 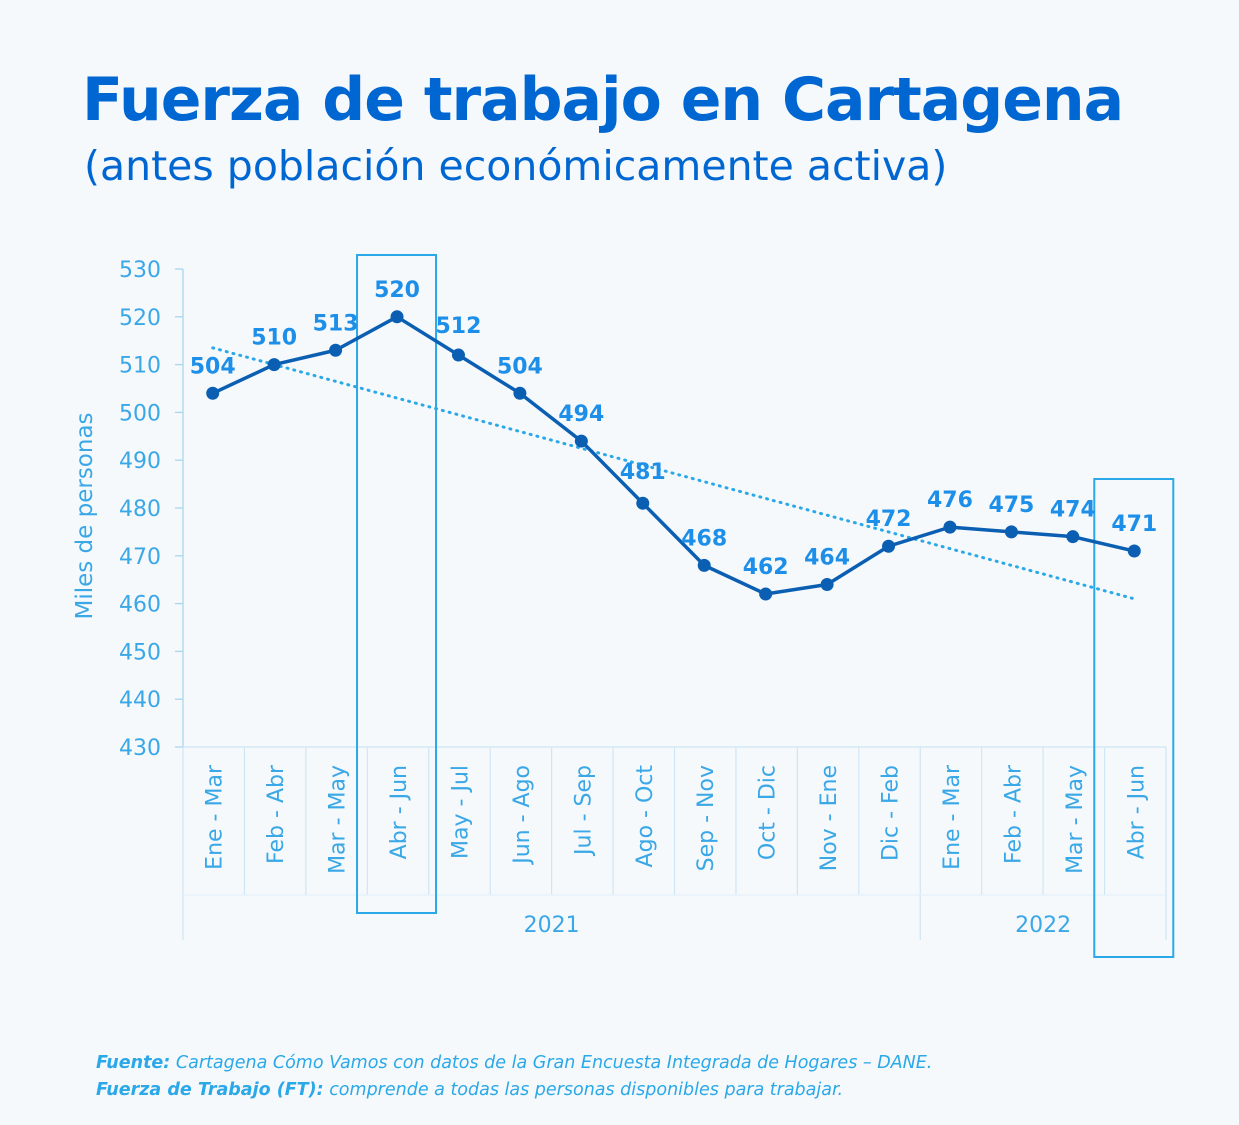 What do you see at coordinates (1073, 510) in the screenshot?
I see `data-label: 474` at bounding box center [1073, 510].